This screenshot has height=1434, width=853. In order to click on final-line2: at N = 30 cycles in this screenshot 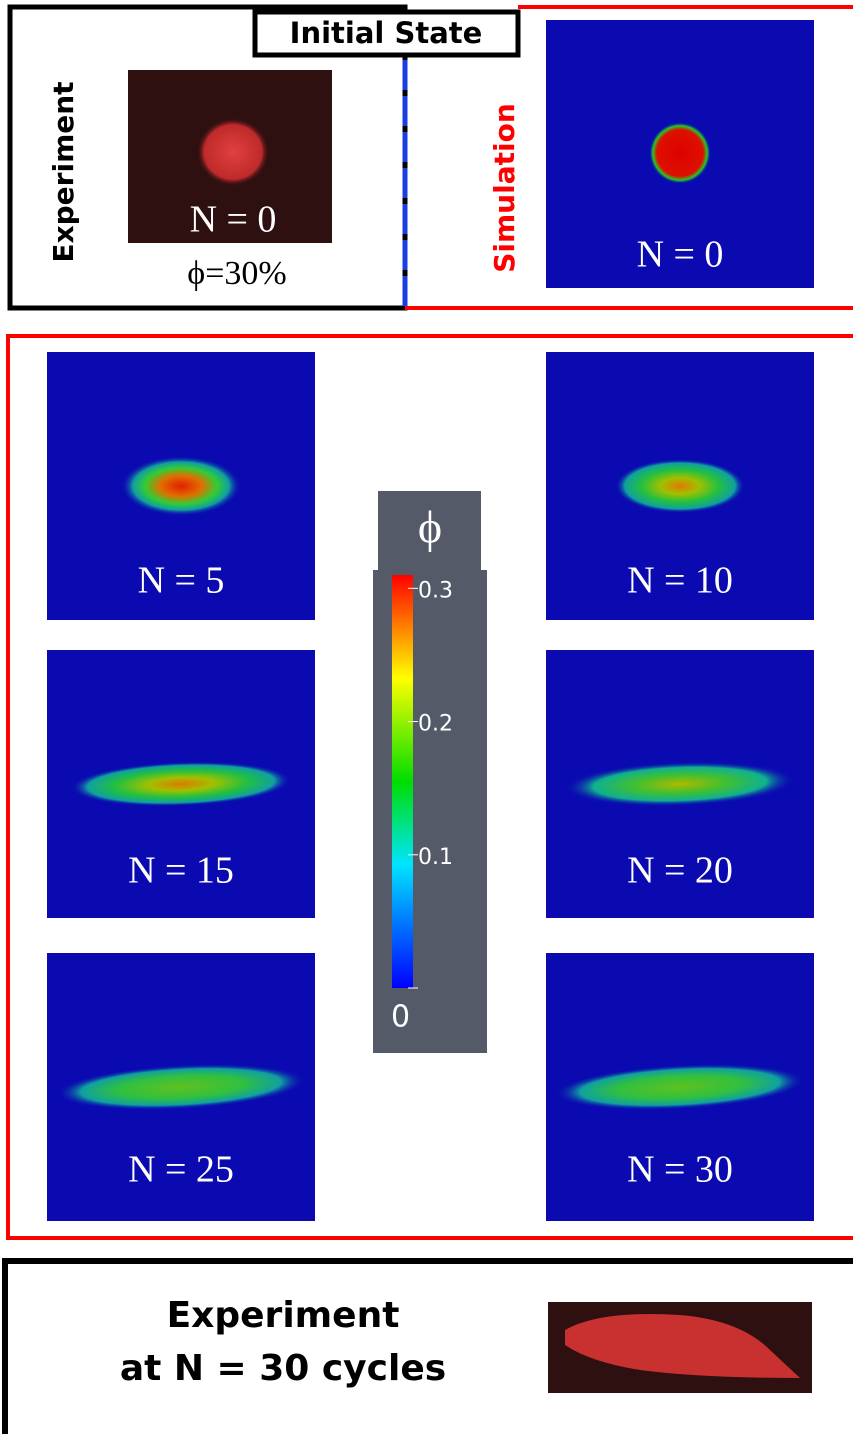, I will do `click(283, 1368)`.